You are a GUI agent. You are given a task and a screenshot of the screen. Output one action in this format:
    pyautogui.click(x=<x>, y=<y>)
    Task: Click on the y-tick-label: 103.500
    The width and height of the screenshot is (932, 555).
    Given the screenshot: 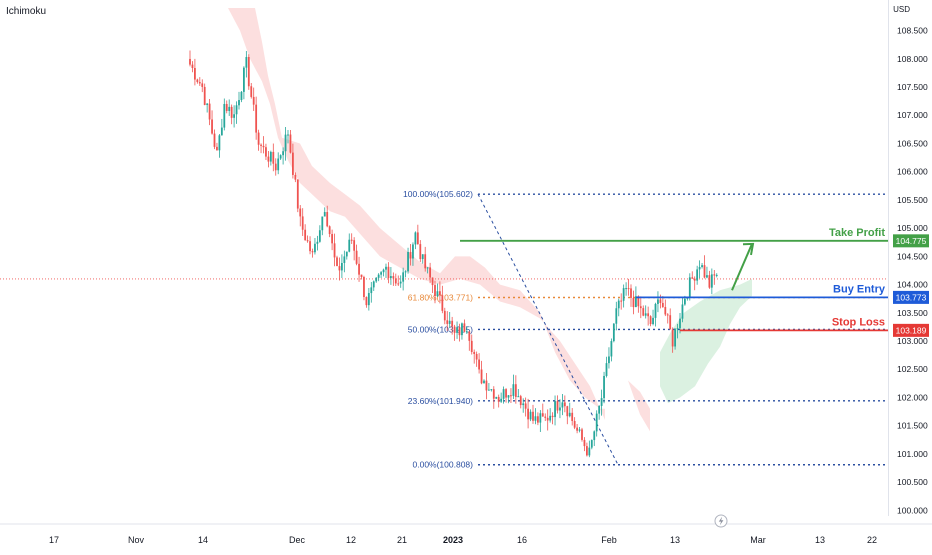 What is the action you would take?
    pyautogui.click(x=912, y=313)
    